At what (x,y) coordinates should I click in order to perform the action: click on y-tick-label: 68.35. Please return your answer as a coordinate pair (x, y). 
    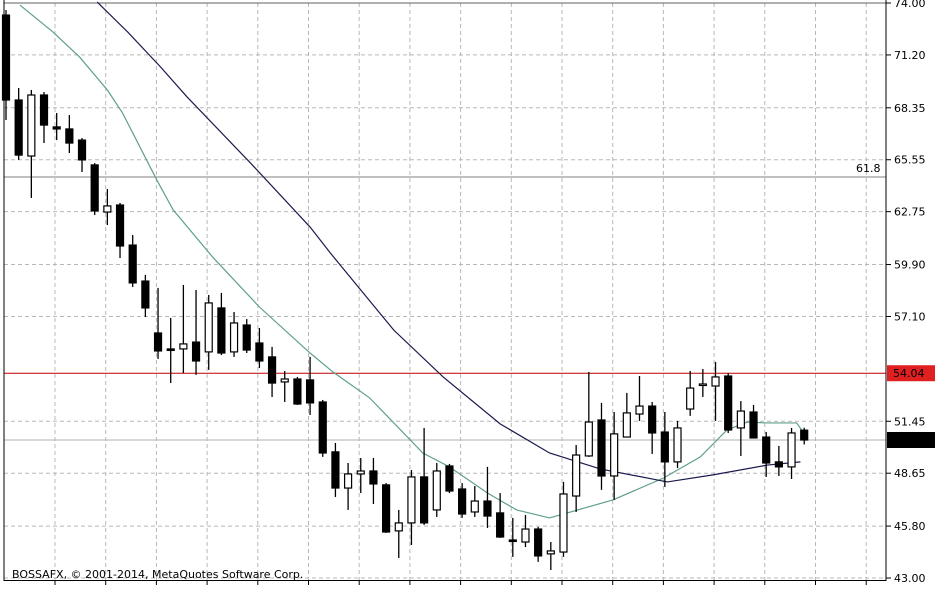
    Looking at the image, I should click on (910, 108).